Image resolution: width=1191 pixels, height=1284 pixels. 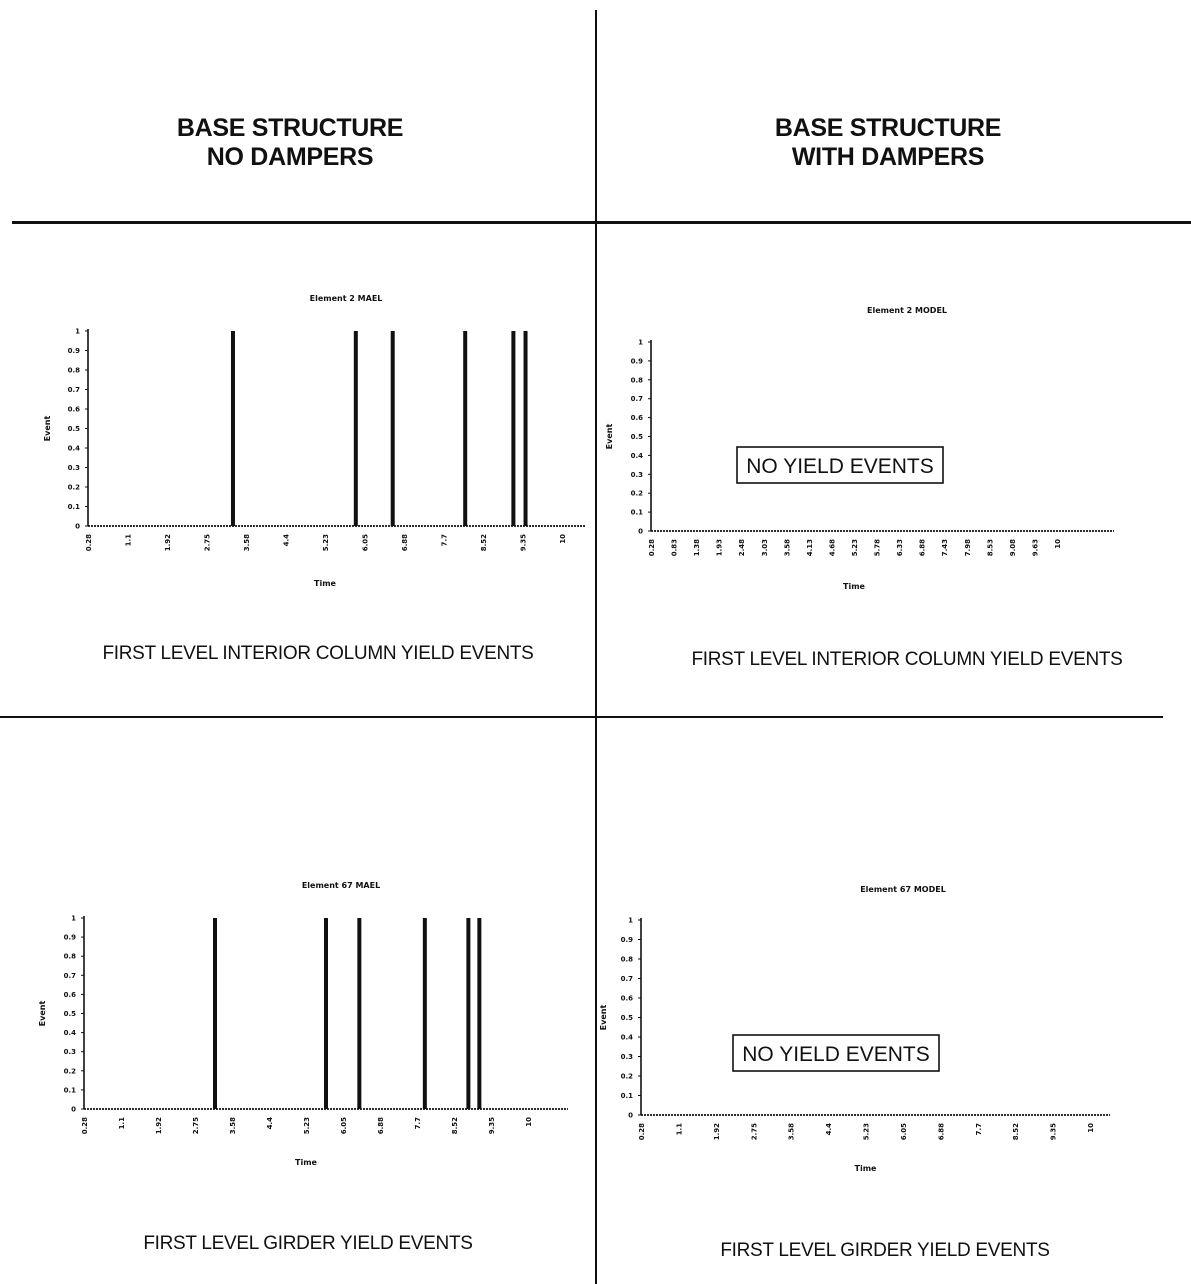 I want to click on x-tick-label: 8.52, so click(x=455, y=1125).